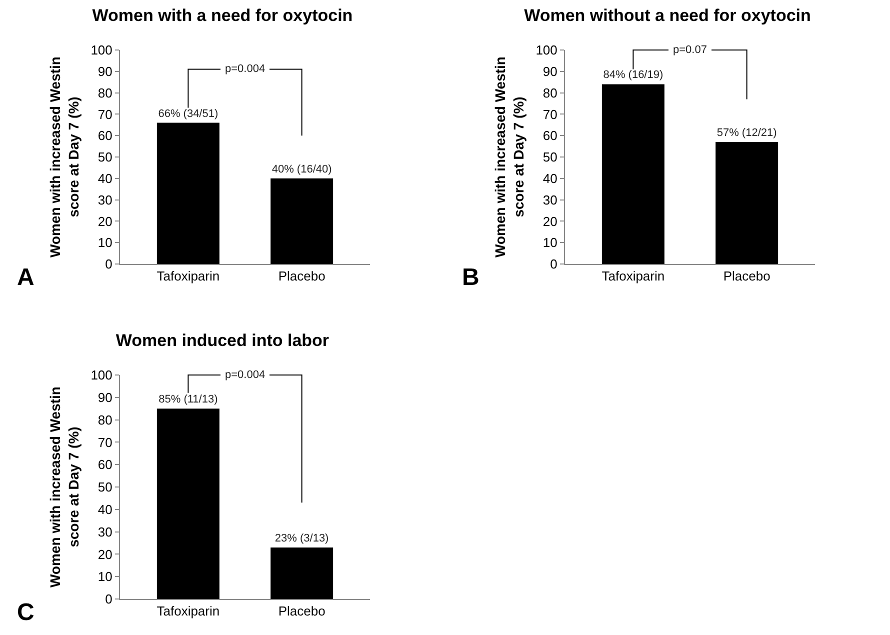 The height and width of the screenshot is (635, 890). Describe the element at coordinates (471, 277) in the screenshot. I see `text: B` at that location.